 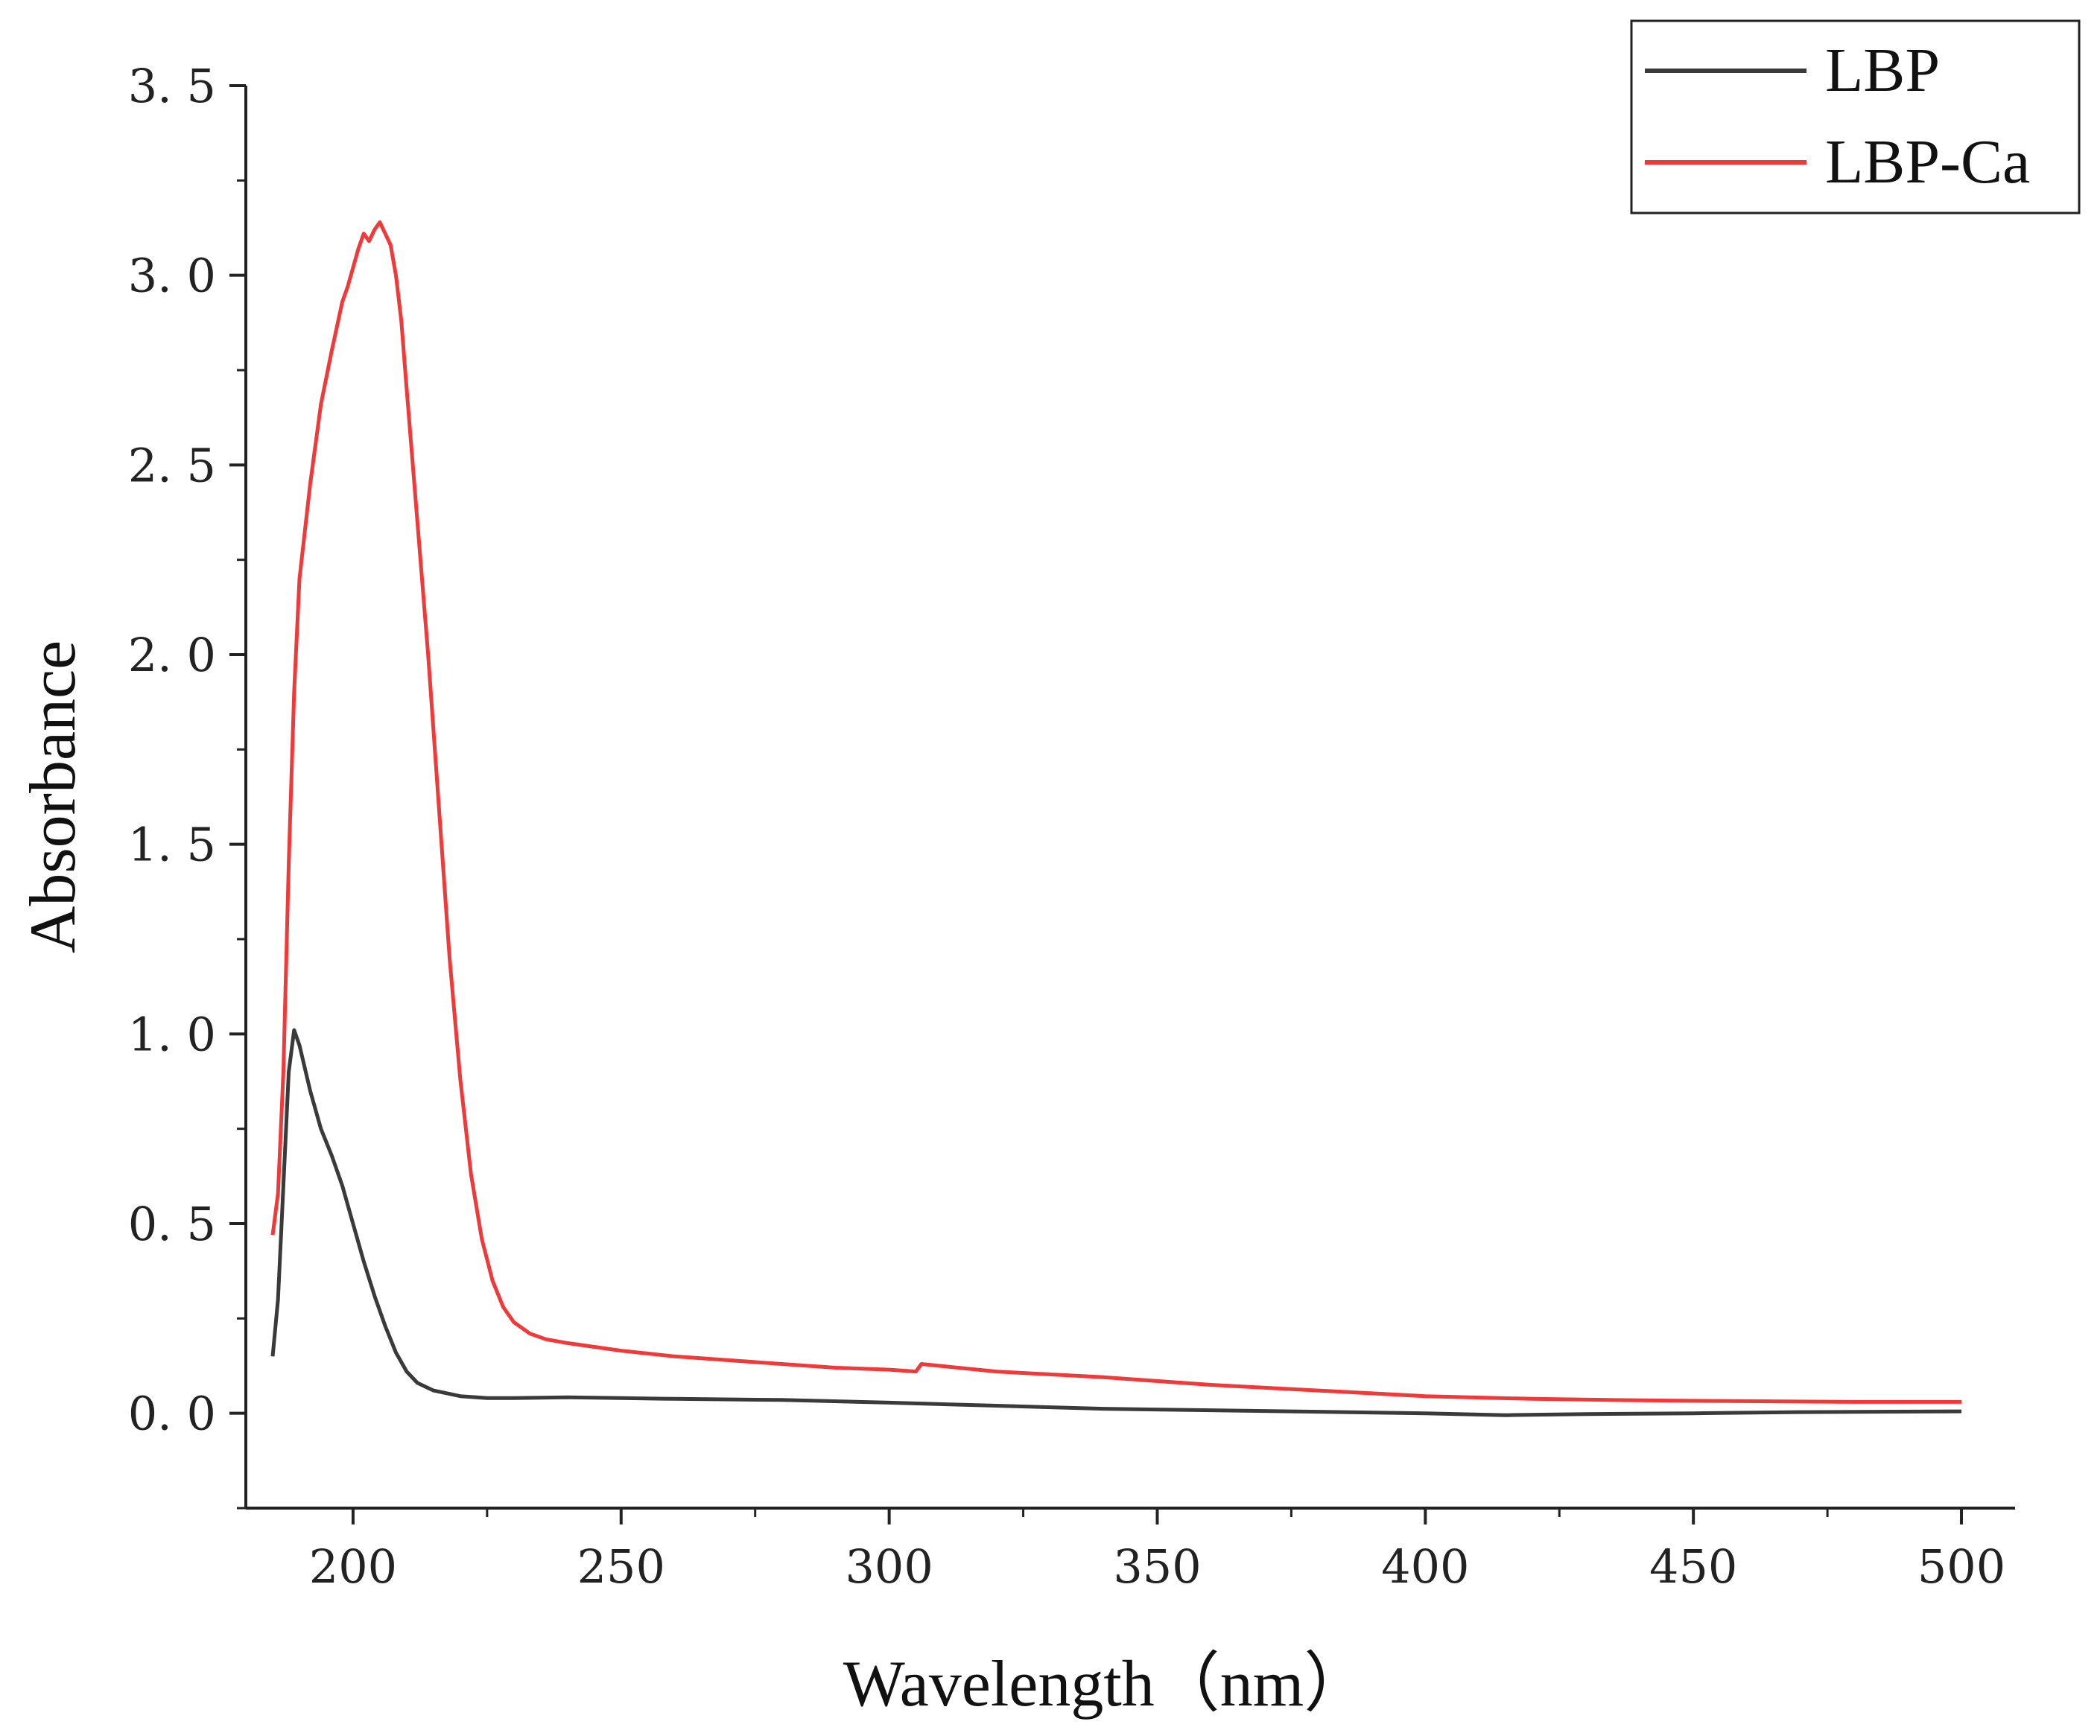 I want to click on x-axis-ticks: 200 250 300 350 400 450 500, so click(x=1157, y=1551).